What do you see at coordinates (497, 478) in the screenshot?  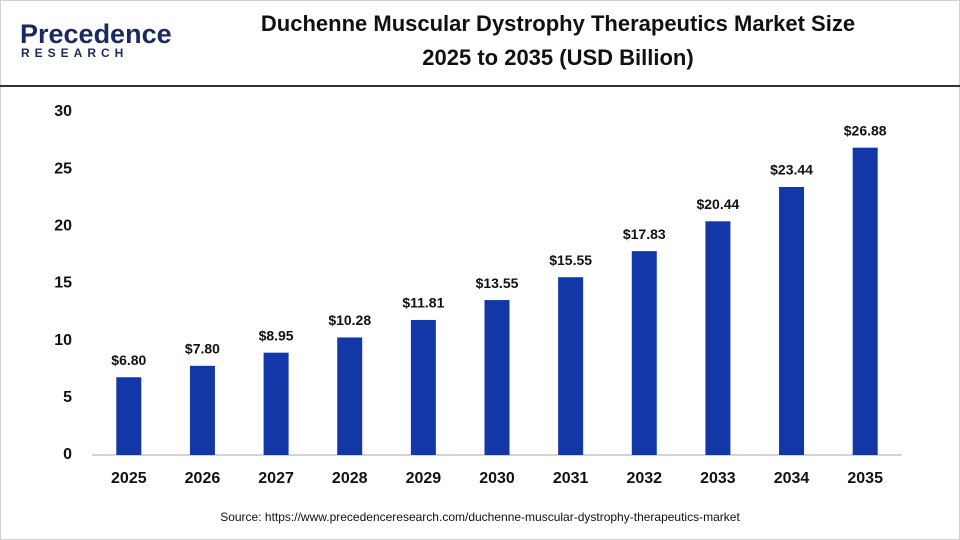 I see `x-tick-label: 2030` at bounding box center [497, 478].